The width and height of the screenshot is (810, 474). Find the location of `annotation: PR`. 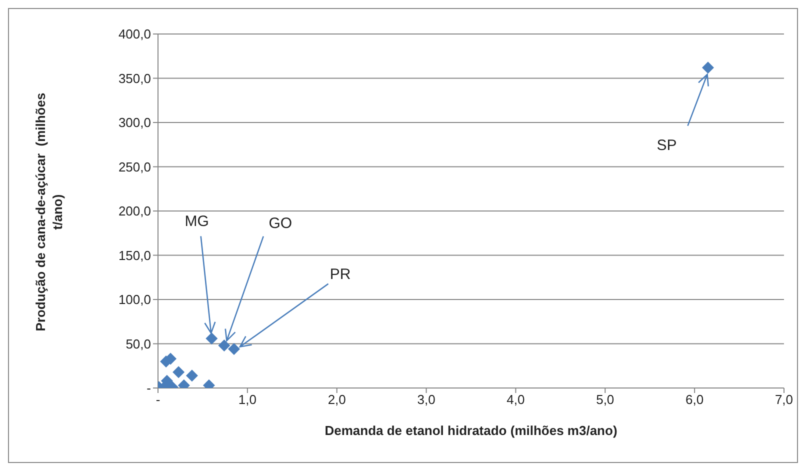

annotation: PR is located at coordinates (340, 274).